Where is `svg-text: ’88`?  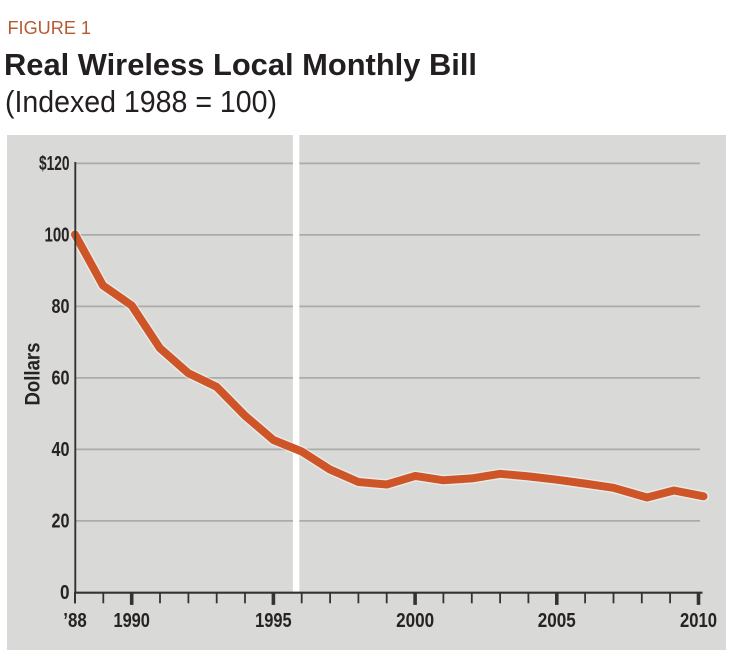
svg-text: ’88 is located at coordinates (75, 621).